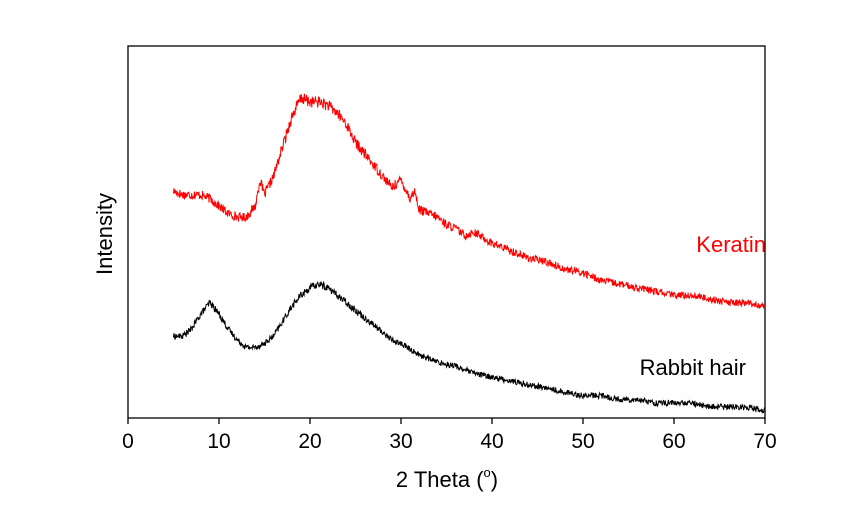 Image resolution: width=850 pixels, height=509 pixels. I want to click on x-axis-label: 2 Theta (o), so click(447, 478).